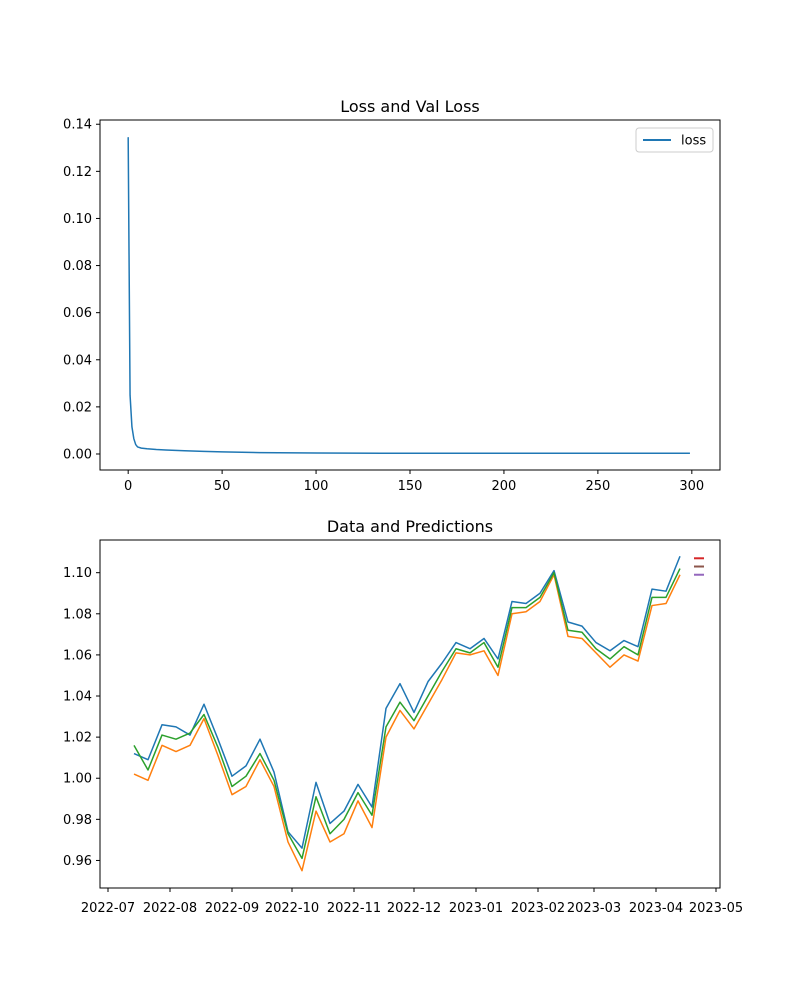  Describe the element at coordinates (77, 219) in the screenshot. I see `y-tick-label: 0.10` at that location.